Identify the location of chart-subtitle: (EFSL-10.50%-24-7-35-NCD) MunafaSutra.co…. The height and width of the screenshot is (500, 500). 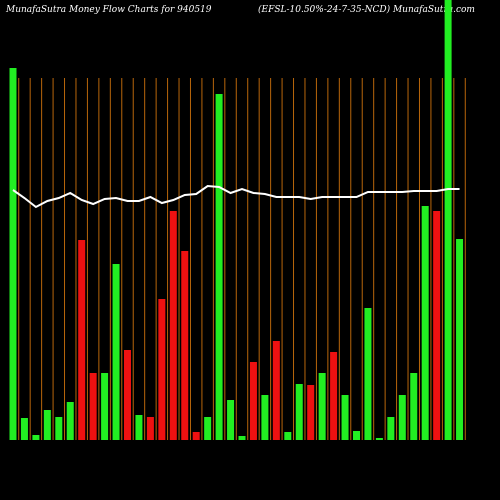
(366, 9).